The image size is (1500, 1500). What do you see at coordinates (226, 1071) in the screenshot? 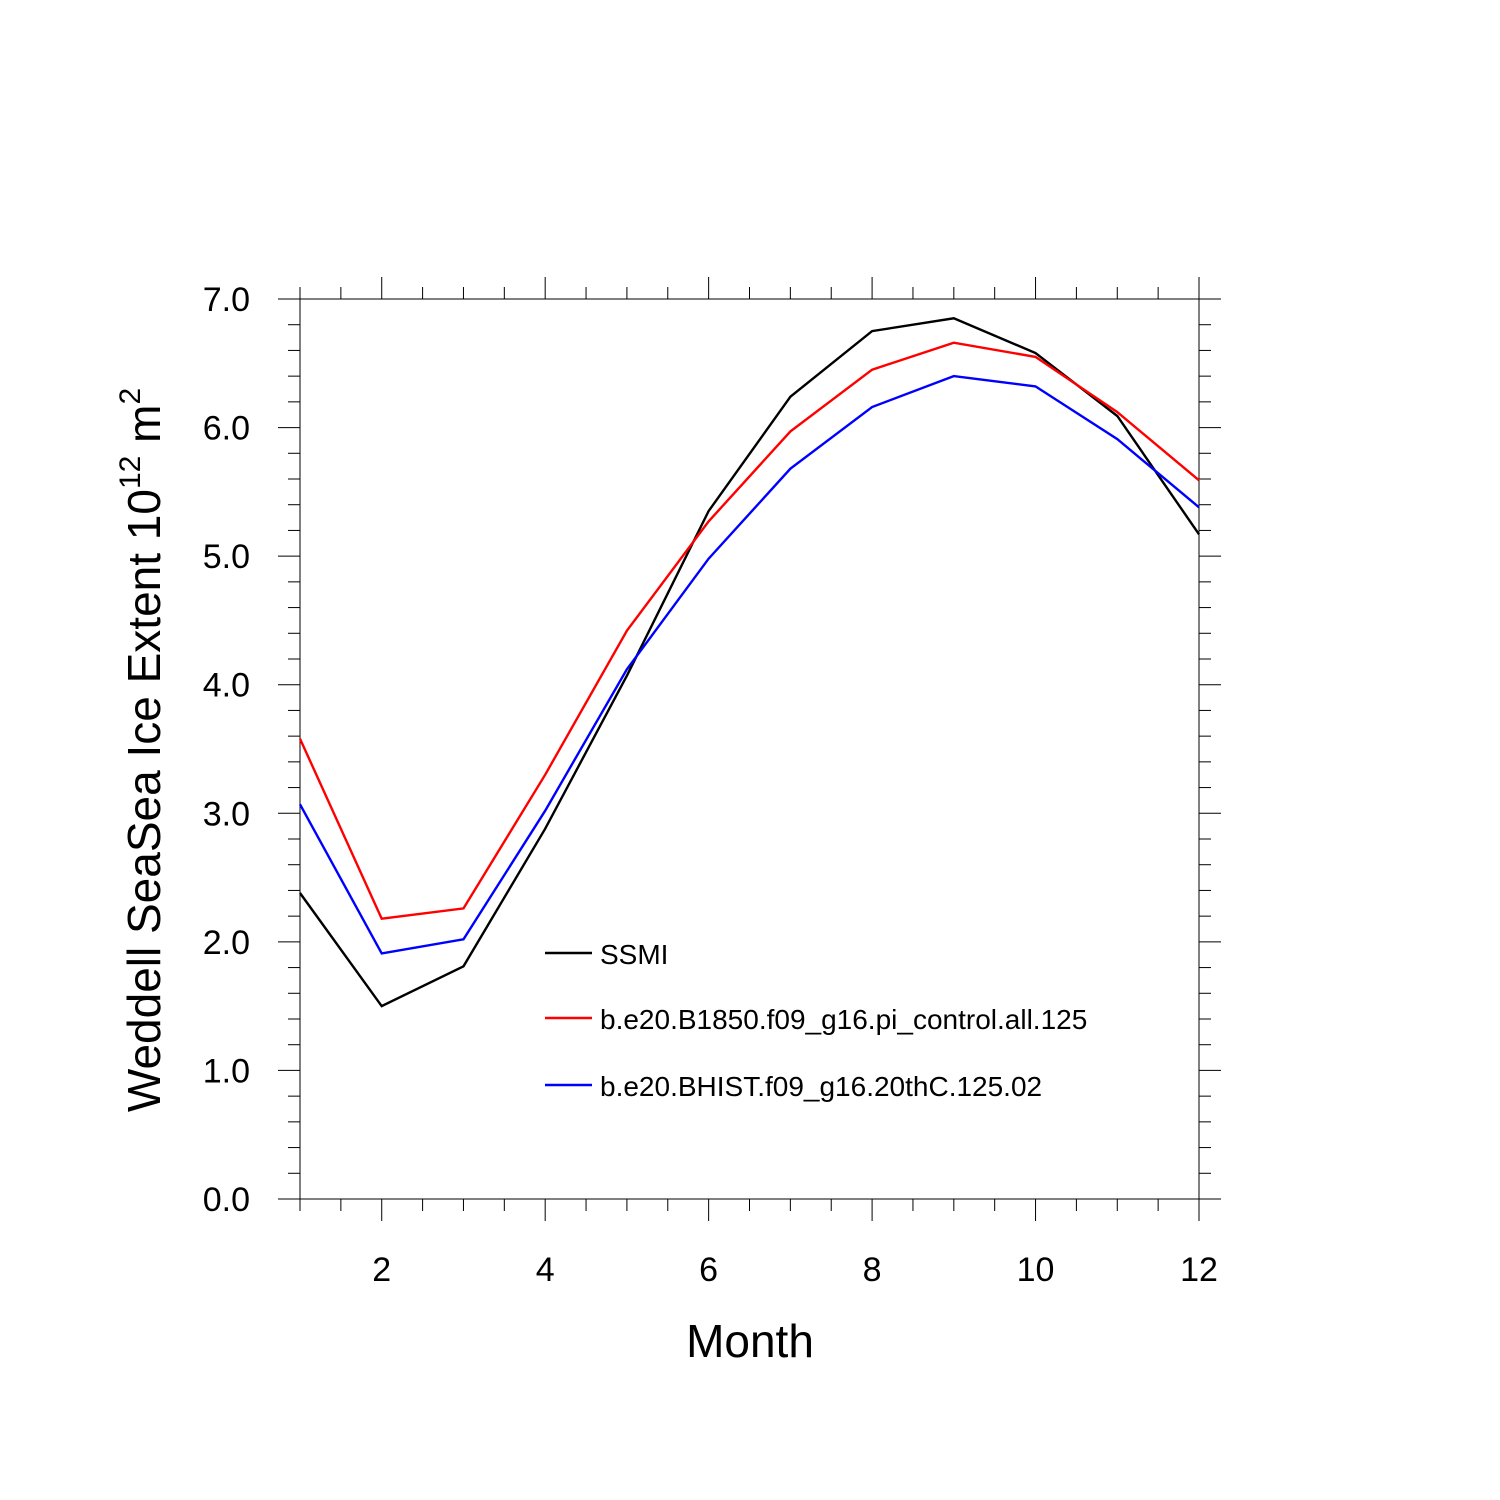
I see `y-tick-label: 1.0` at bounding box center [226, 1071].